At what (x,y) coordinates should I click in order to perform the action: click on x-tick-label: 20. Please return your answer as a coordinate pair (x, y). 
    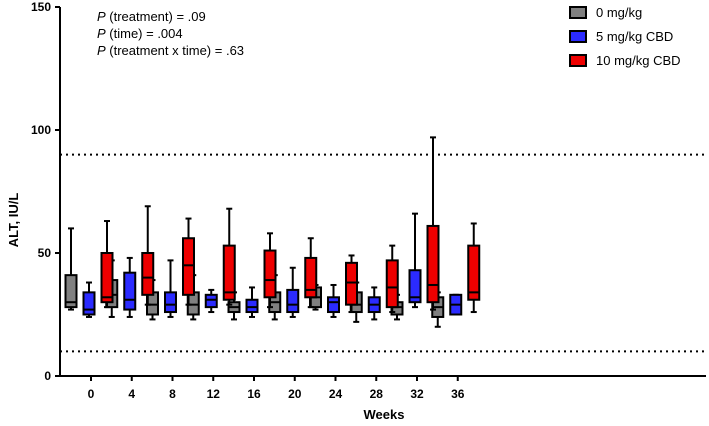
    Looking at the image, I should click on (295, 394).